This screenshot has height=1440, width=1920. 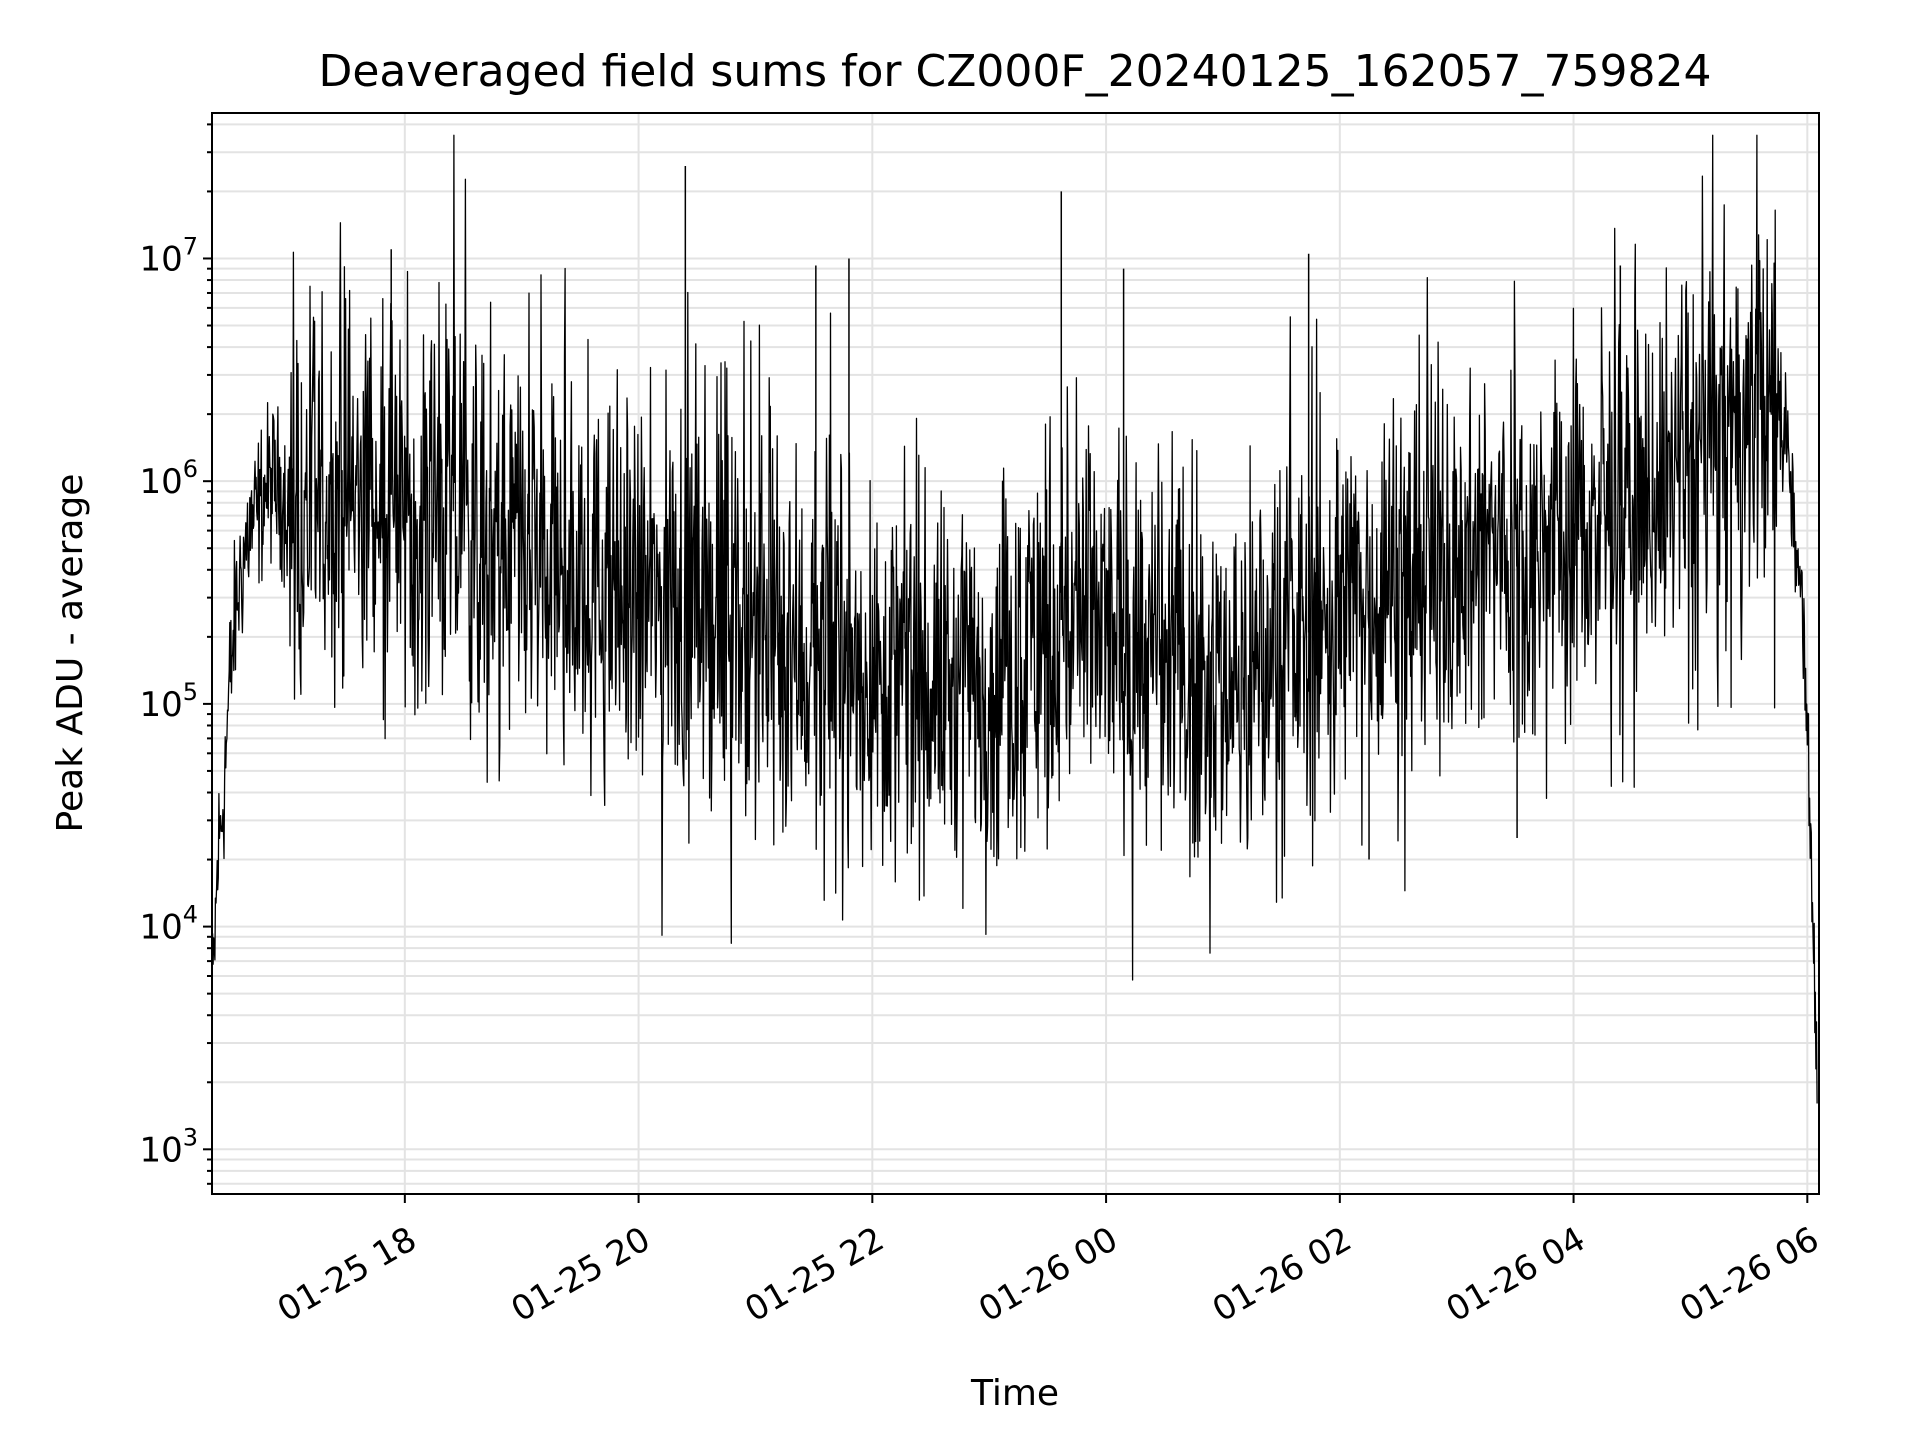 What do you see at coordinates (168, 478) in the screenshot?
I see `y-tick-label: 10⁶` at bounding box center [168, 478].